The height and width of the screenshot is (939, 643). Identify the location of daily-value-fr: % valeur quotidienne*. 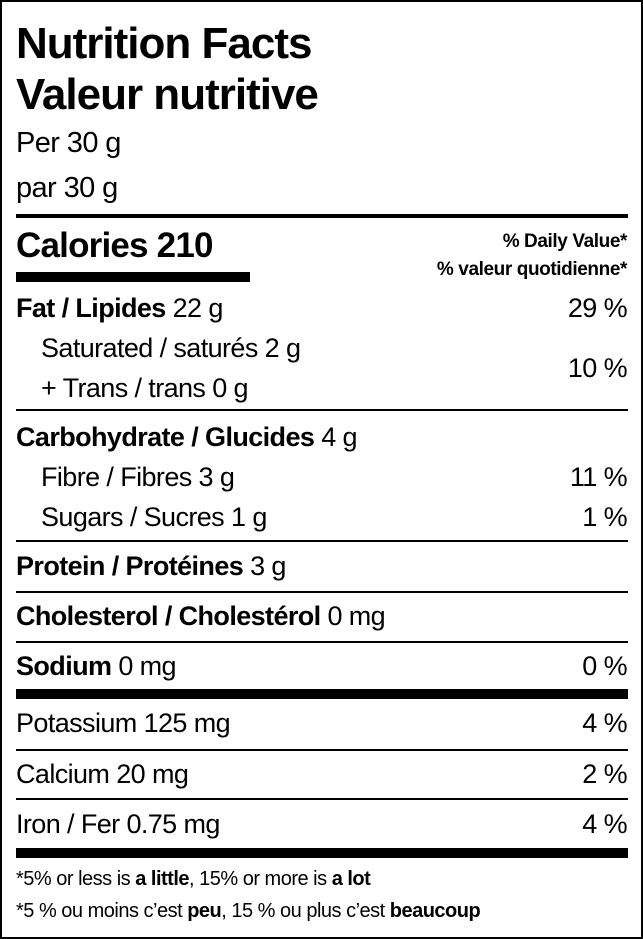
(531, 269).